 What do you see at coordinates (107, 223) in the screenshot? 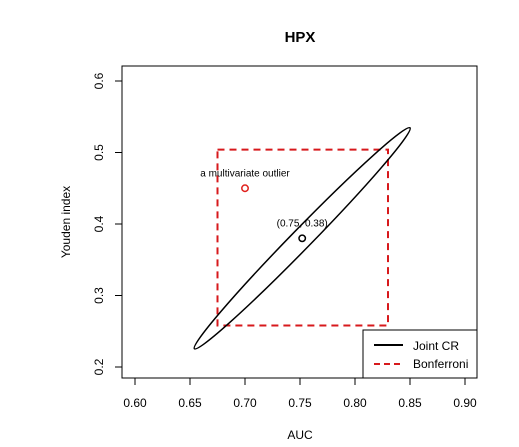
I see `y-axis: 0.2 0.3 0.4 0.5 0.6` at bounding box center [107, 223].